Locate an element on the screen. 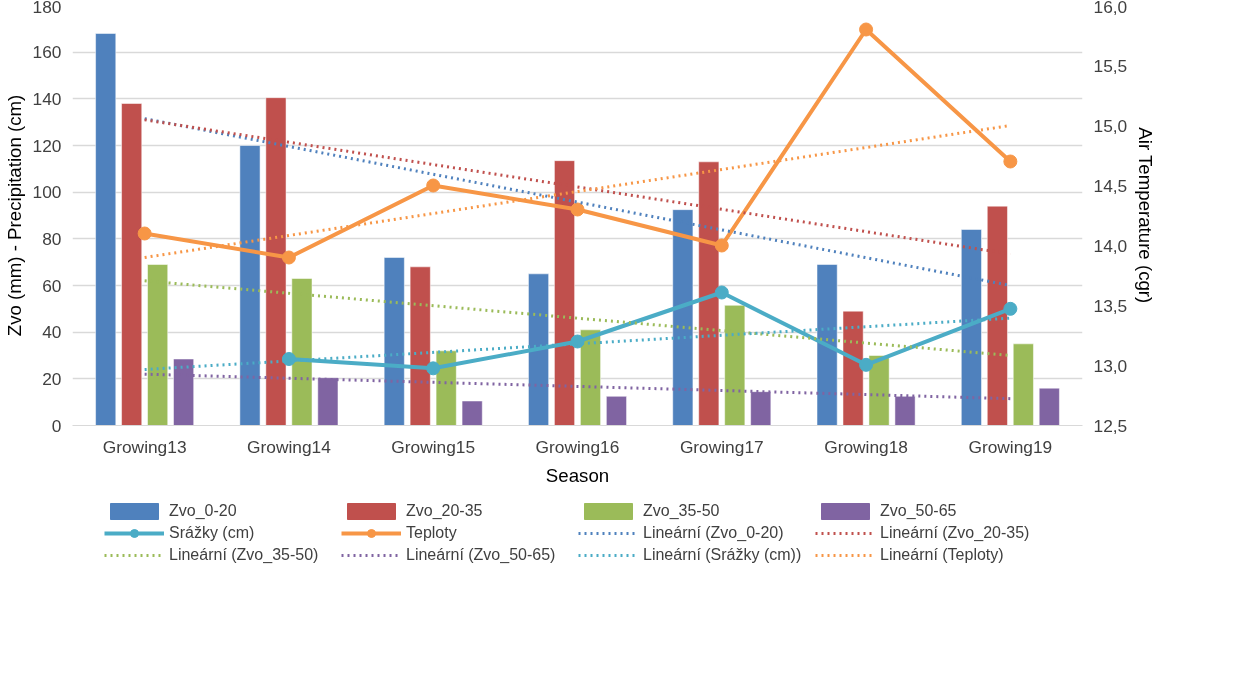 The width and height of the screenshot is (1234, 691). y-tick-label: 160 is located at coordinates (47, 52).